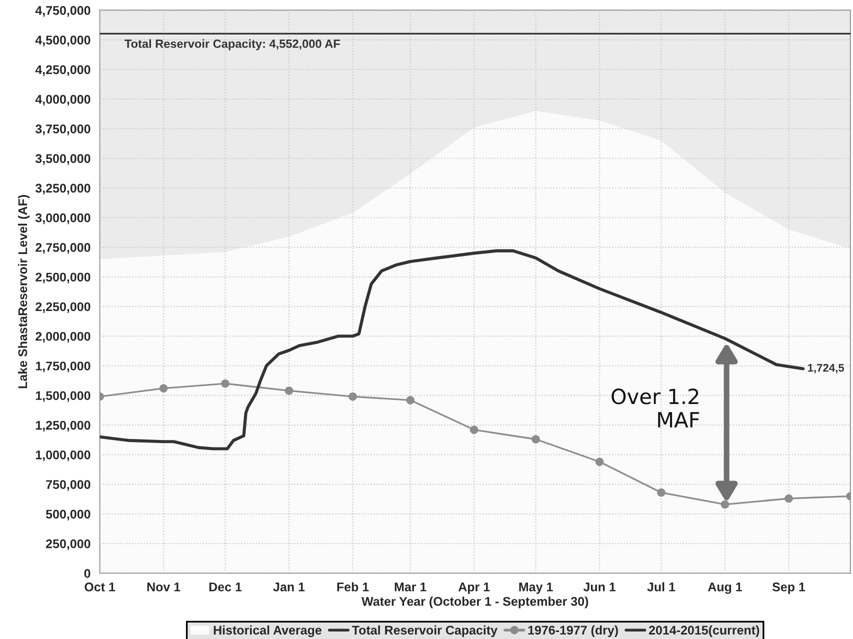  I want to click on annotation: 1,724,5, so click(826, 369).